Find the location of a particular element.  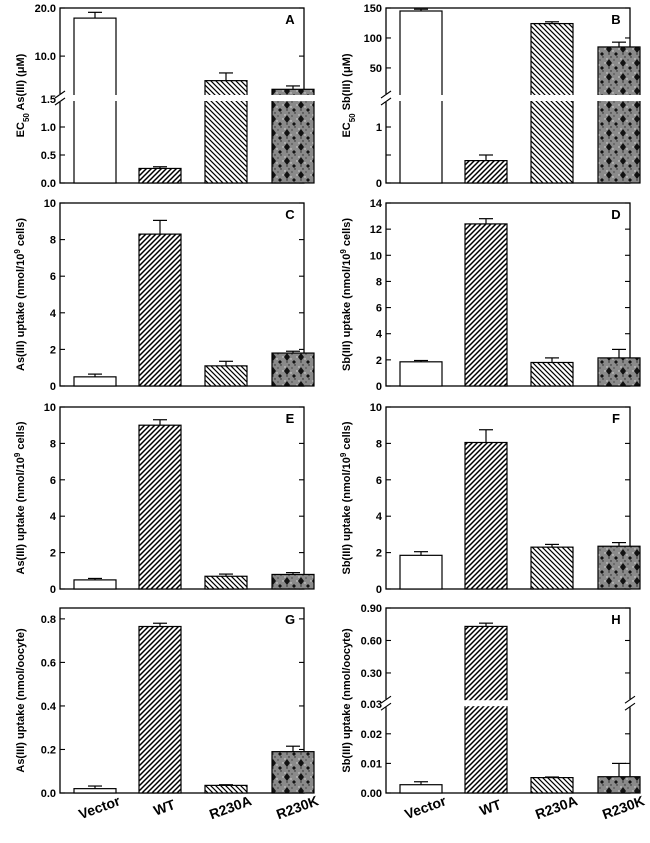

y-tick-label: 12 is located at coordinates (376, 230).